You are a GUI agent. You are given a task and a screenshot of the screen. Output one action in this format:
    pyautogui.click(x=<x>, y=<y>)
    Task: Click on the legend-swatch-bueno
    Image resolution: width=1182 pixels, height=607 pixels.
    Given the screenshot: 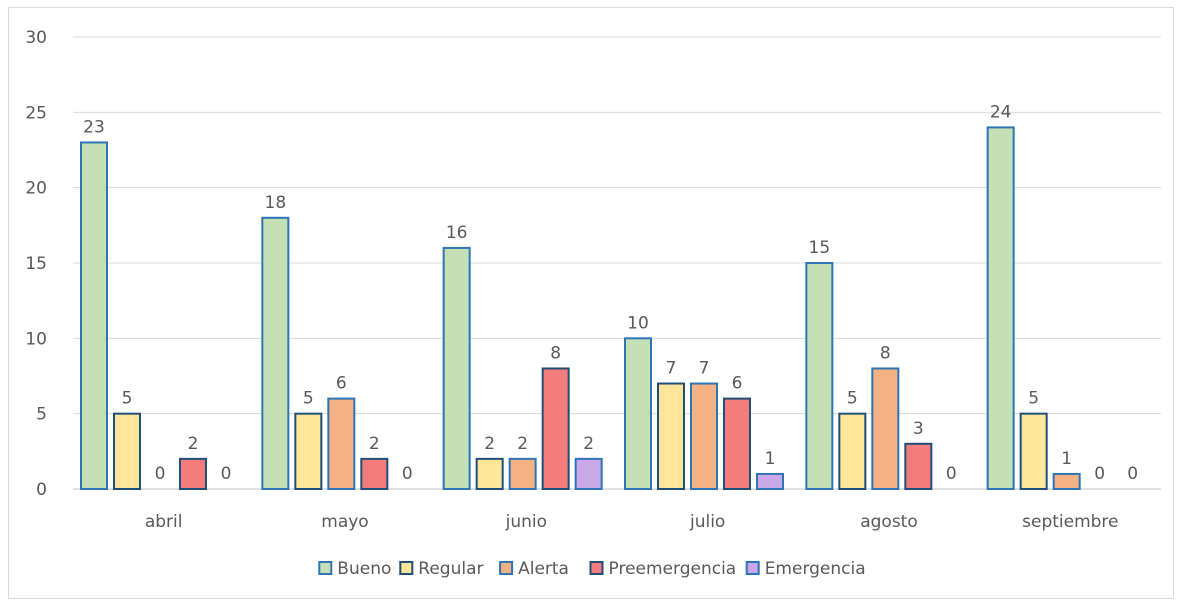 What is the action you would take?
    pyautogui.click(x=325, y=568)
    